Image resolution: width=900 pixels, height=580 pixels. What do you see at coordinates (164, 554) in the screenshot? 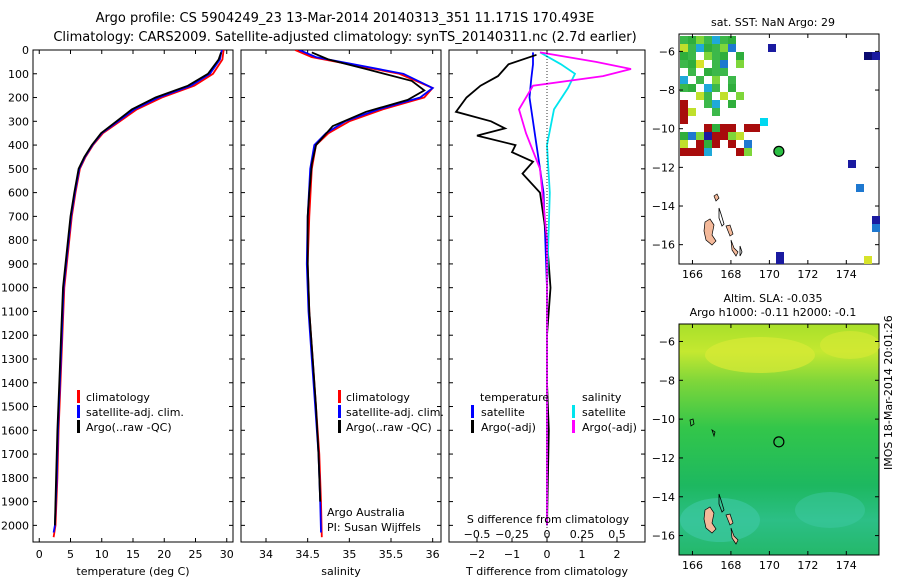
I see `x-tick-label: 20` at bounding box center [164, 554].